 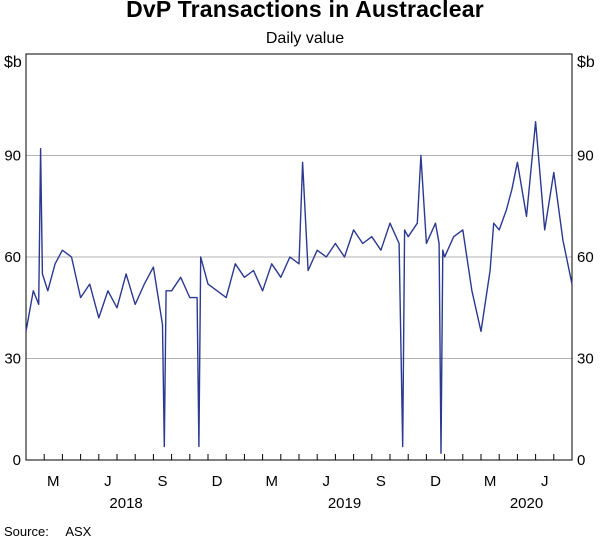 What do you see at coordinates (162, 481) in the screenshot?
I see `x-tick-label-2: S` at bounding box center [162, 481].